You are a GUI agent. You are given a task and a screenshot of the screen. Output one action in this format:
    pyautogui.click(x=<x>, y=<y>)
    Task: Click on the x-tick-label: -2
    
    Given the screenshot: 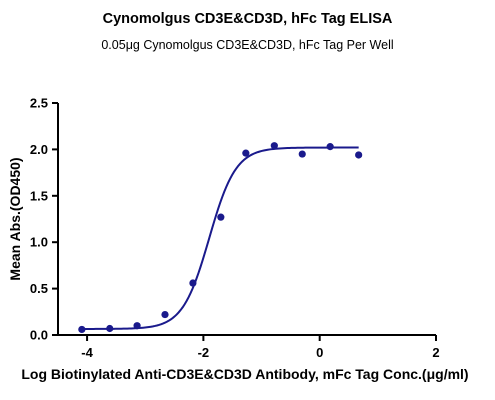 What is the action you would take?
    pyautogui.click(x=204, y=352)
    